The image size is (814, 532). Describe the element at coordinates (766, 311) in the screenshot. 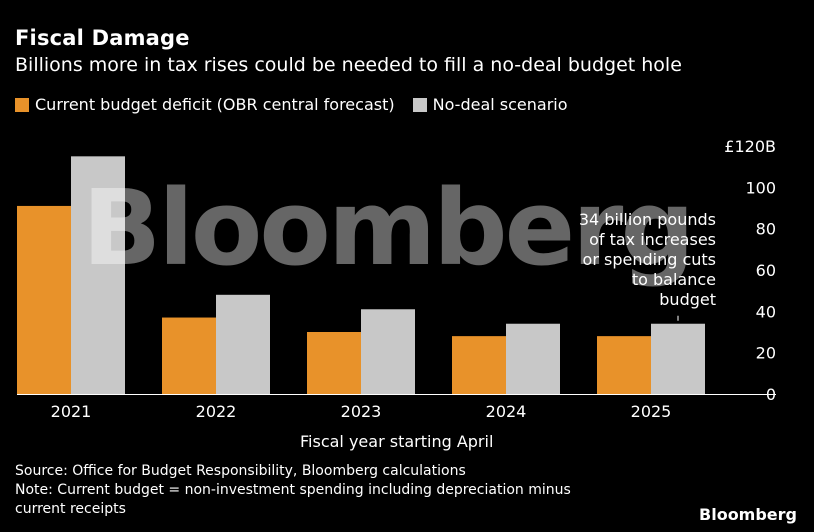

I see `y-tick-label: 40` at that location.